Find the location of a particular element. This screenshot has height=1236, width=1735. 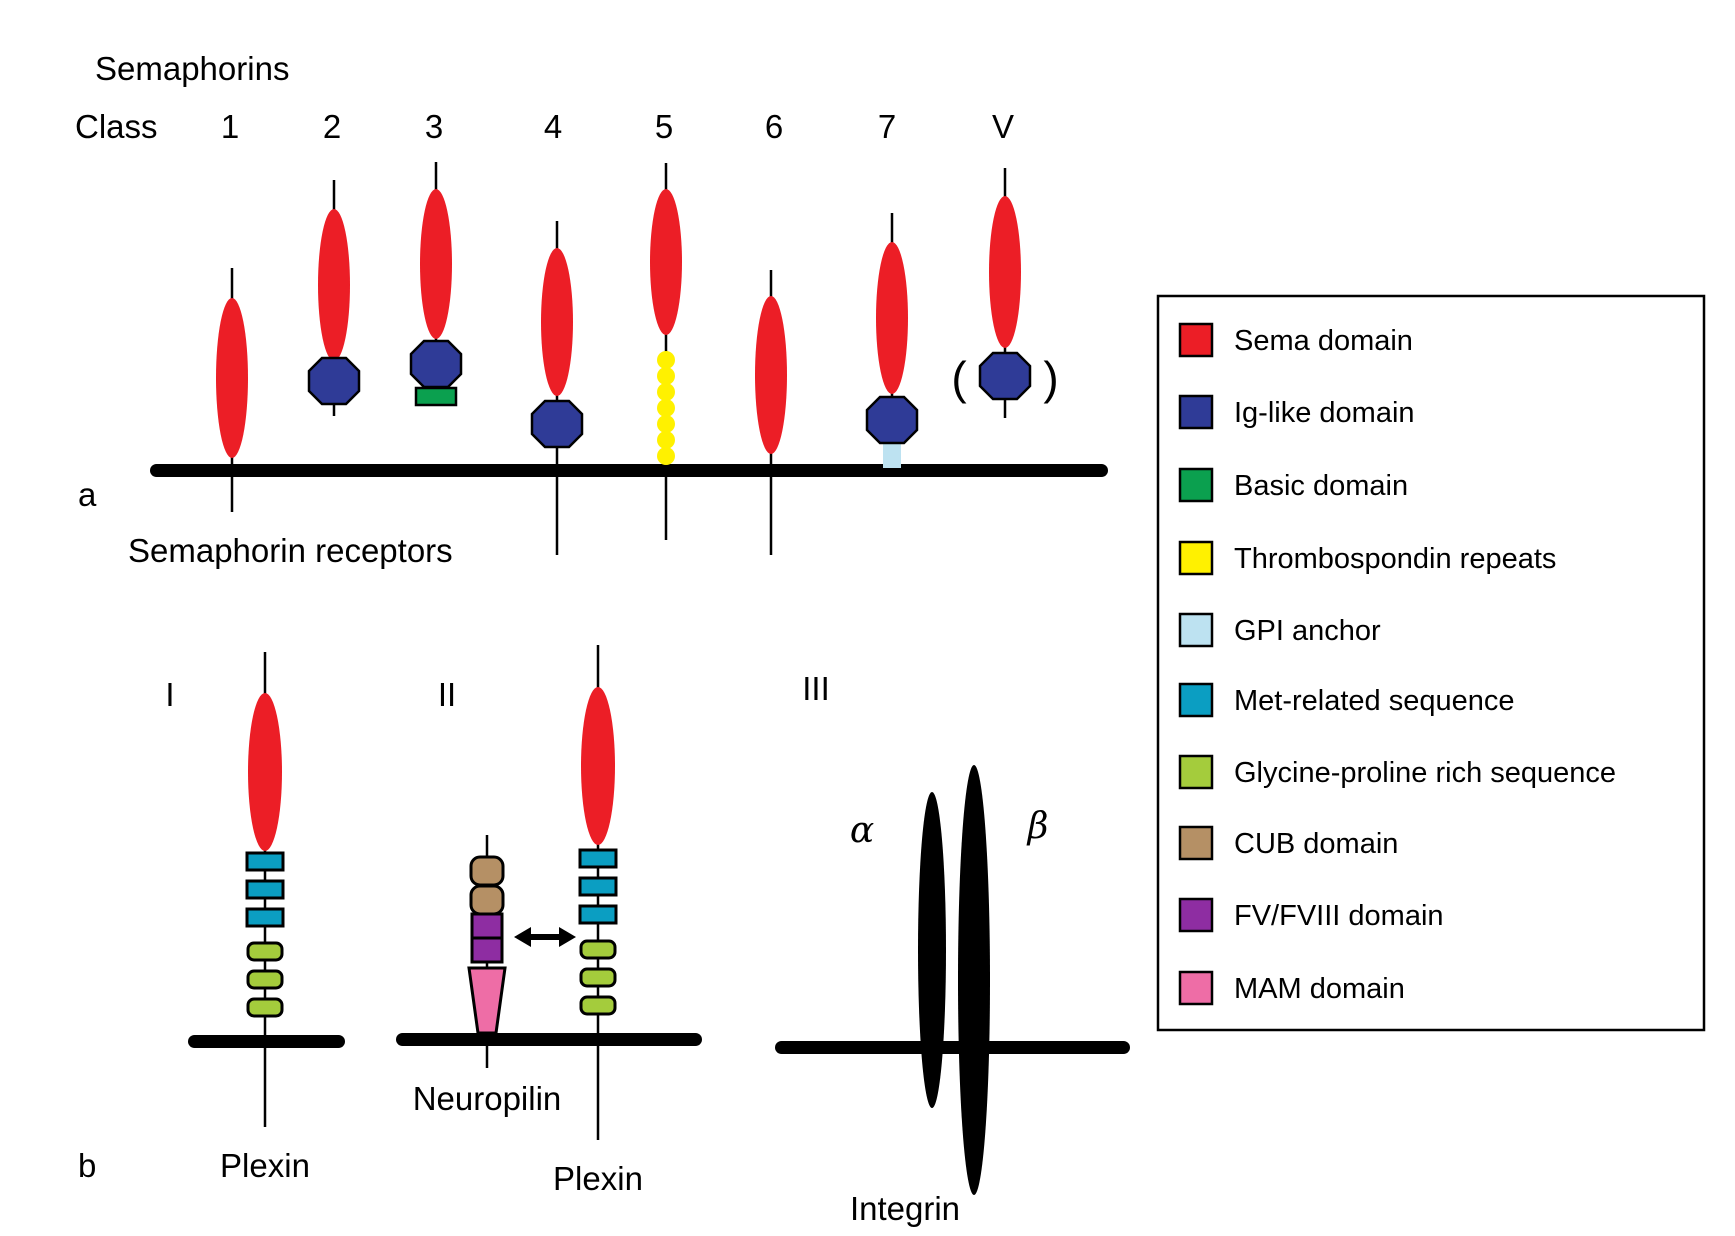

legend-swatch-basic is located at coordinates (1196, 485).